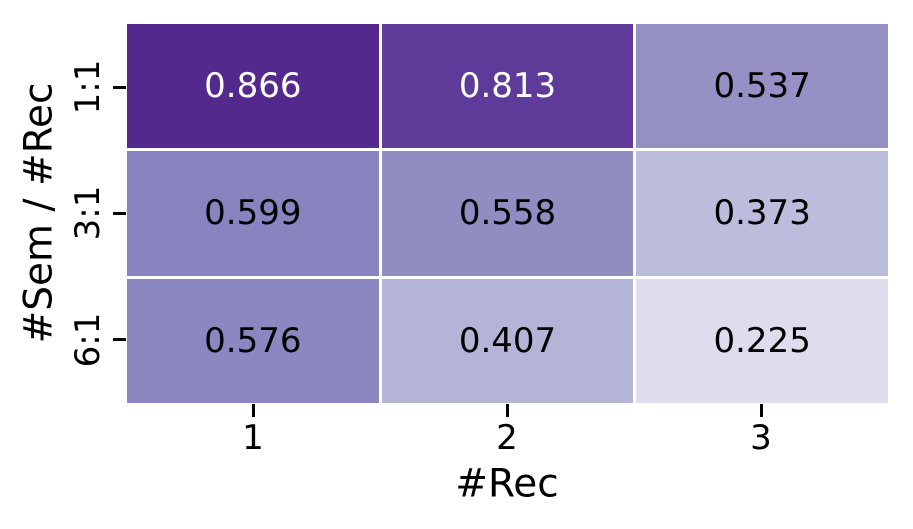  What do you see at coordinates (762, 86) in the screenshot?
I see `heatmap-cell: 0.537` at bounding box center [762, 86].